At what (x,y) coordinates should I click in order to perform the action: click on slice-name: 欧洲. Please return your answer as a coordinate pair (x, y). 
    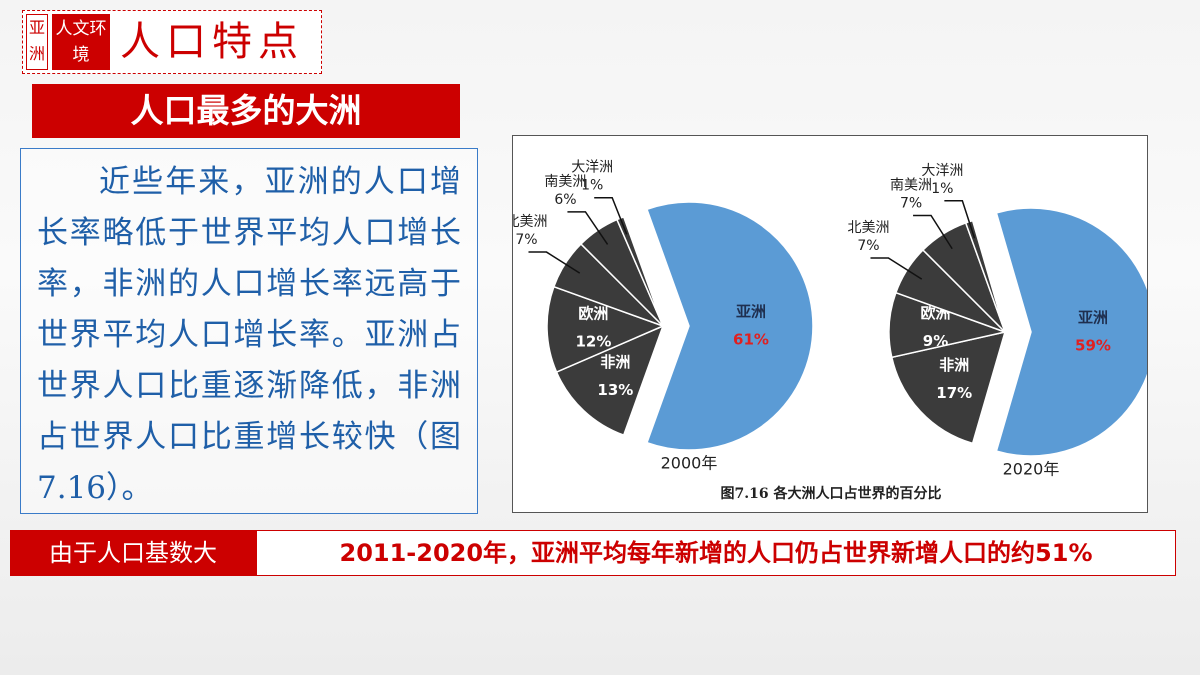
    Looking at the image, I should click on (593, 314).